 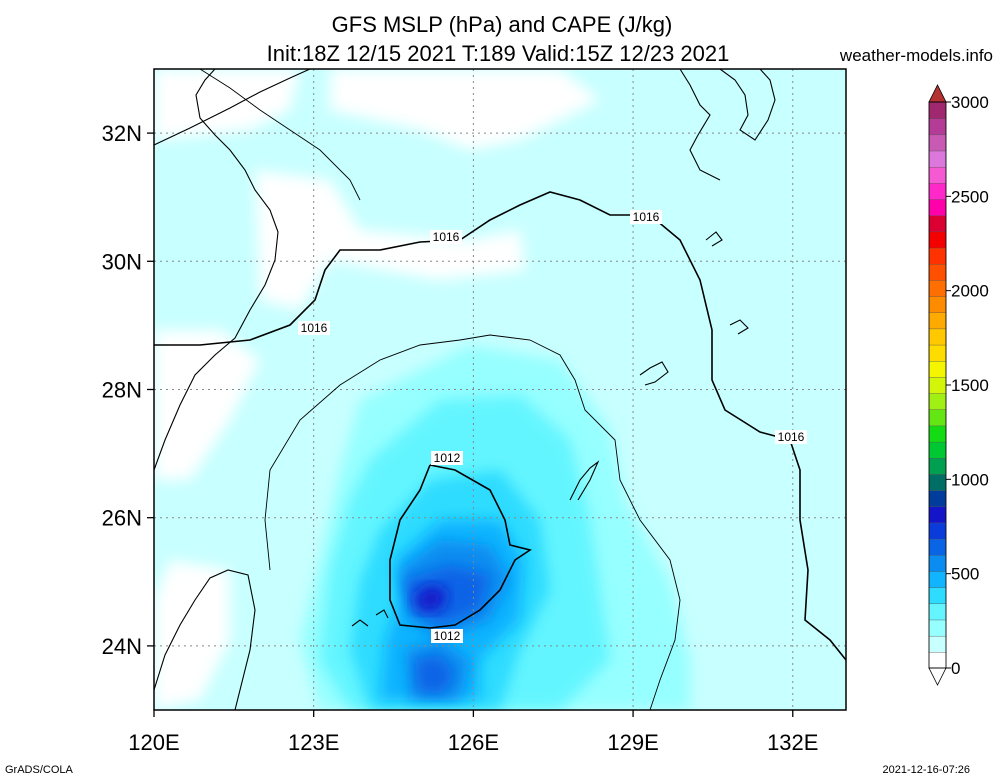 What do you see at coordinates (207, 405) in the screenshot?
I see `cape-clear-w` at bounding box center [207, 405].